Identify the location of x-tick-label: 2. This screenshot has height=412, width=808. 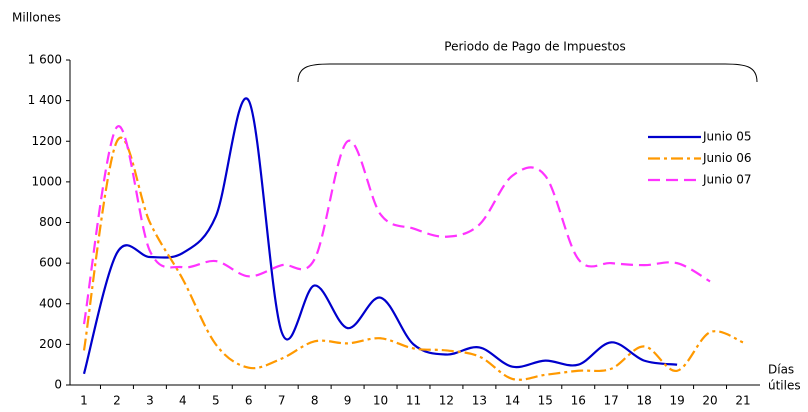
(117, 401).